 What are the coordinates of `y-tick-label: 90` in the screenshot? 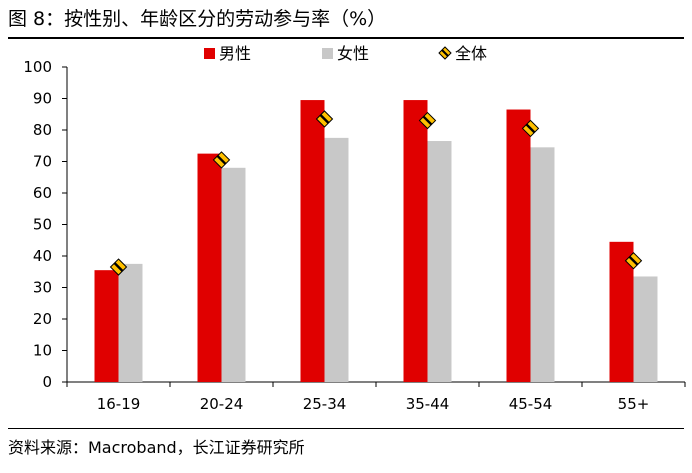 It's located at (42, 99).